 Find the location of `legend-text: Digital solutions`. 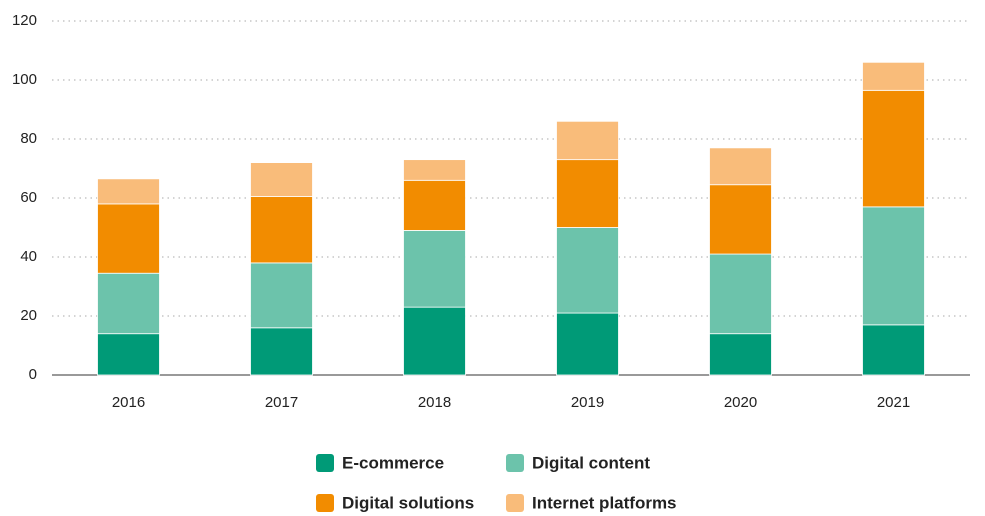

legend-text: Digital solutions is located at coordinates (408, 502).